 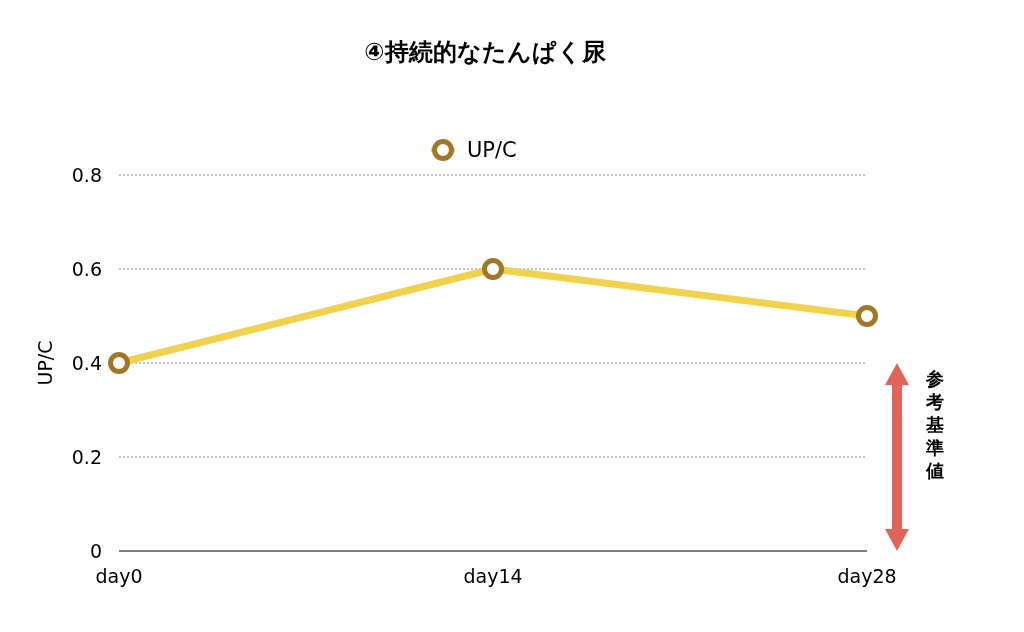 What do you see at coordinates (86, 174) in the screenshot?
I see `y-tick-label: 0.8` at bounding box center [86, 174].